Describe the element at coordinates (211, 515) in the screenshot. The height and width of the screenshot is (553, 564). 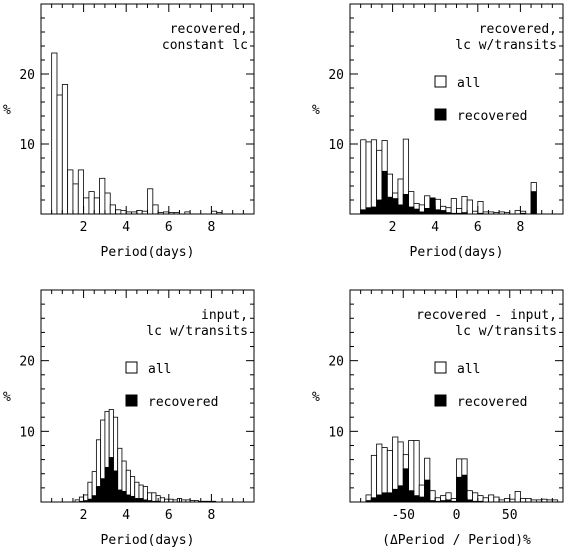
I see `x-tick-label: 8` at that location.